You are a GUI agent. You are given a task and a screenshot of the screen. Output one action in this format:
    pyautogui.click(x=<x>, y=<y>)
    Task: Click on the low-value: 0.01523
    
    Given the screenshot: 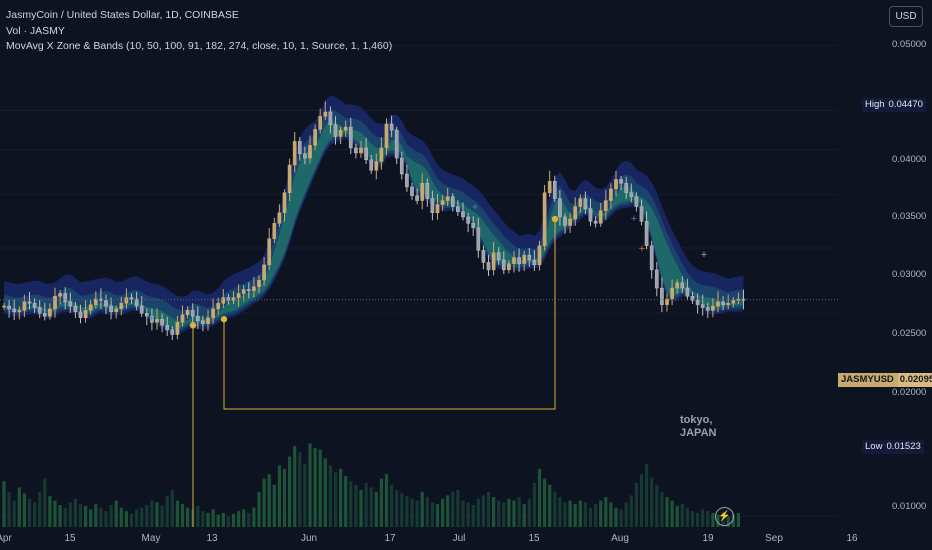 What is the action you would take?
    pyautogui.click(x=903, y=446)
    